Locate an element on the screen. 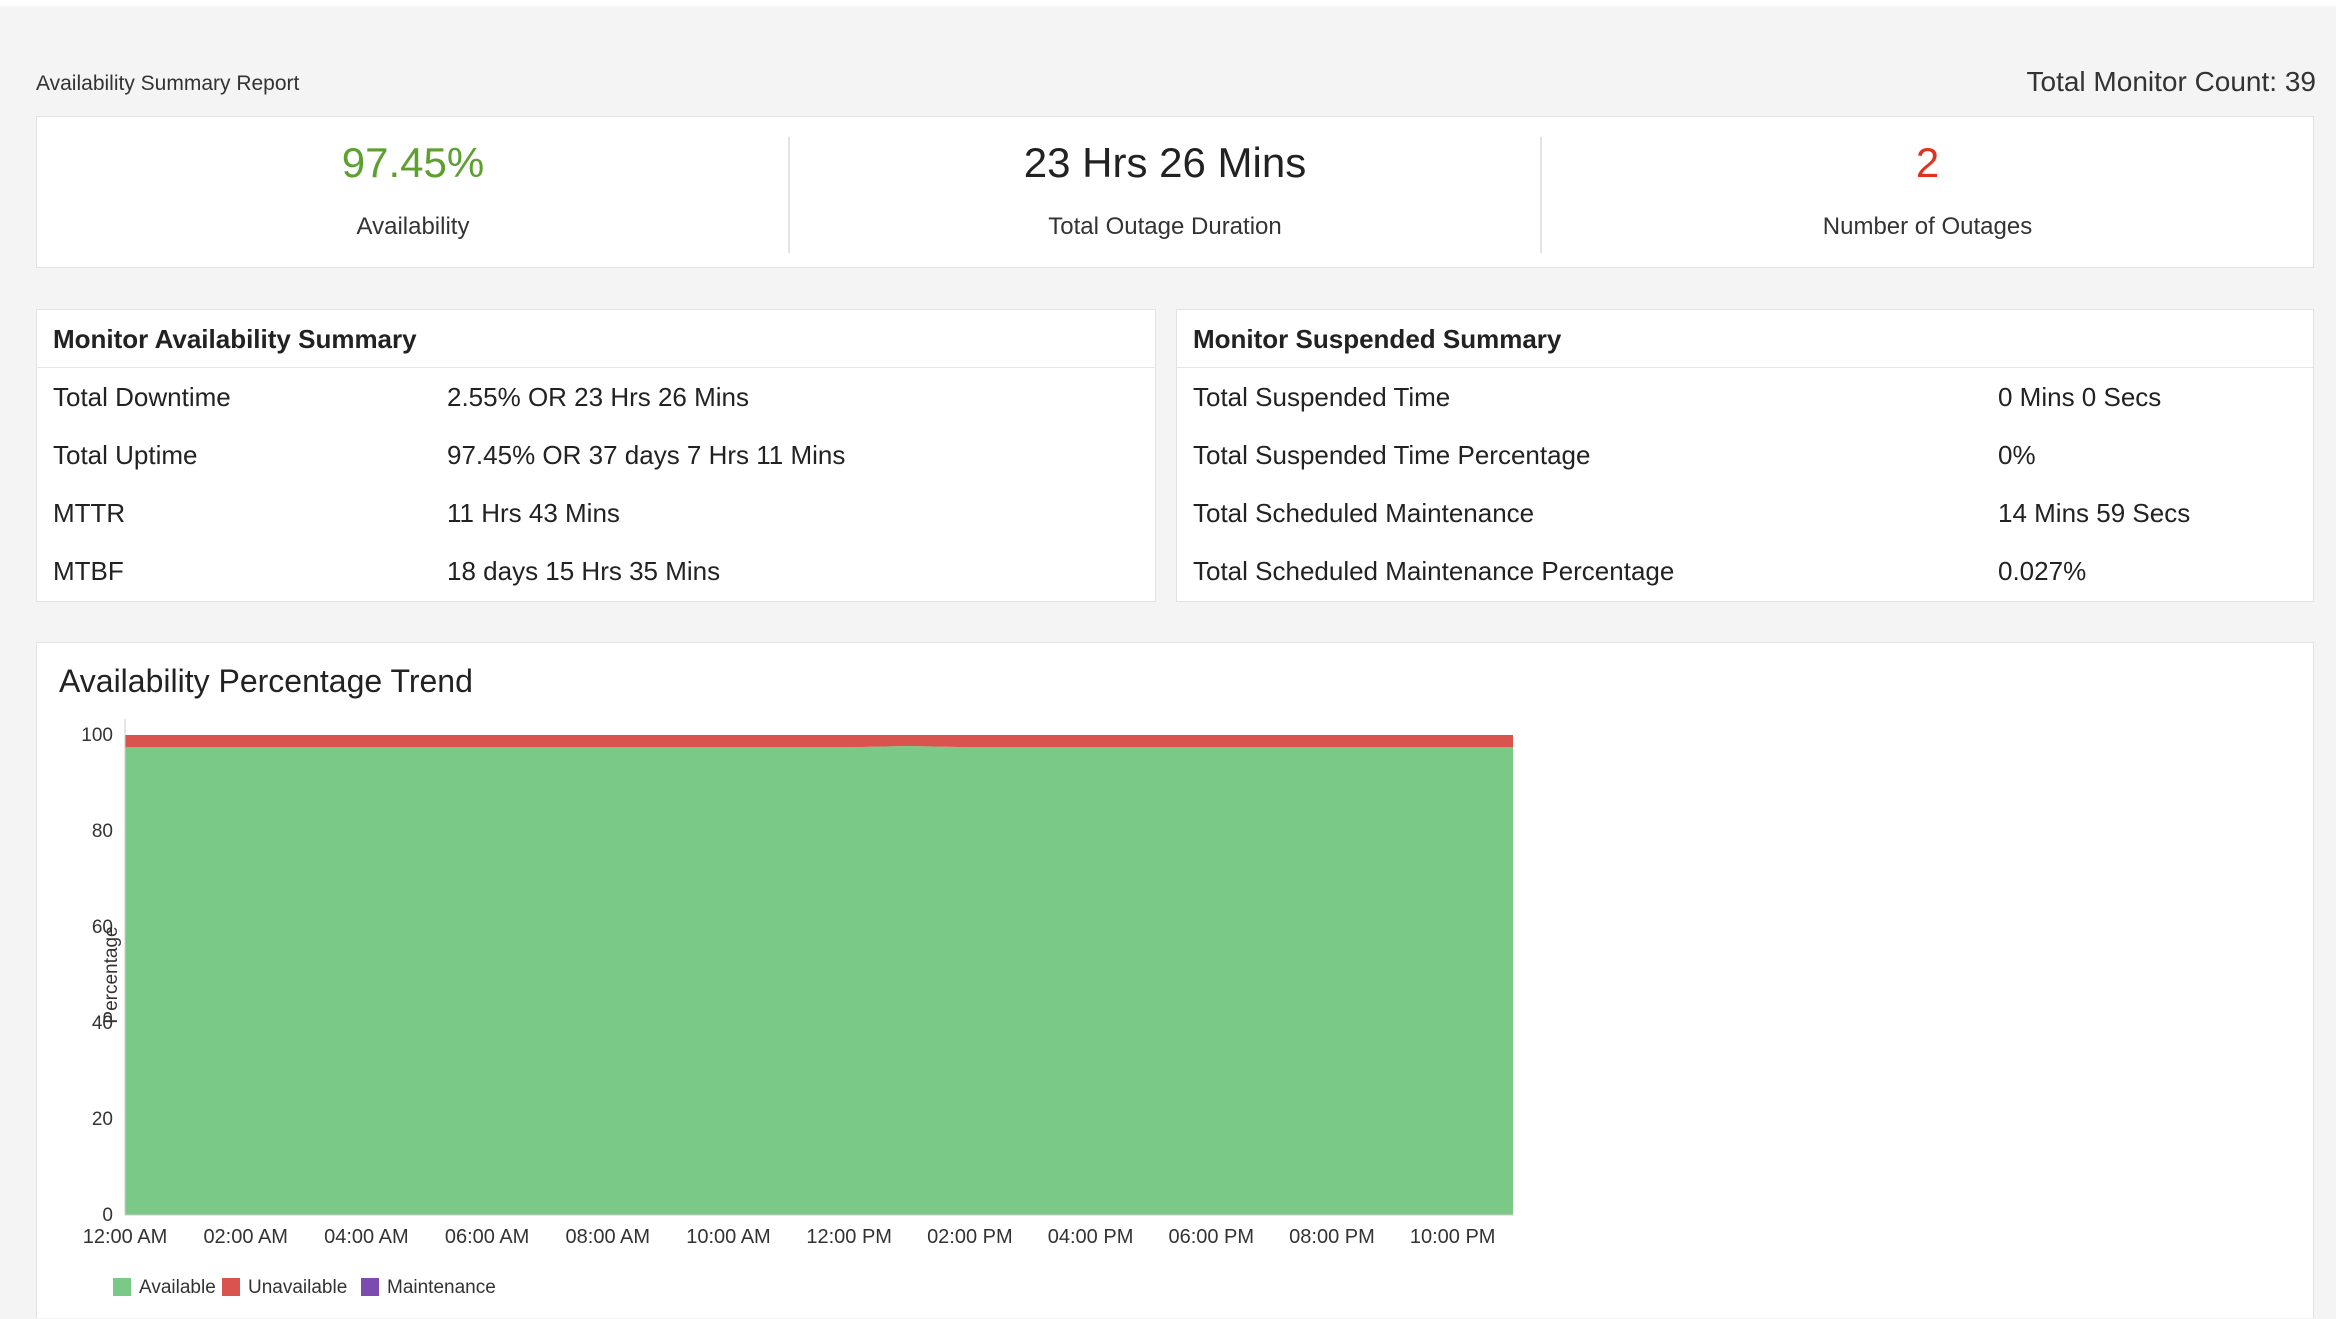 This screenshot has height=1319, width=2336. row-label: MTTR is located at coordinates (89, 513).